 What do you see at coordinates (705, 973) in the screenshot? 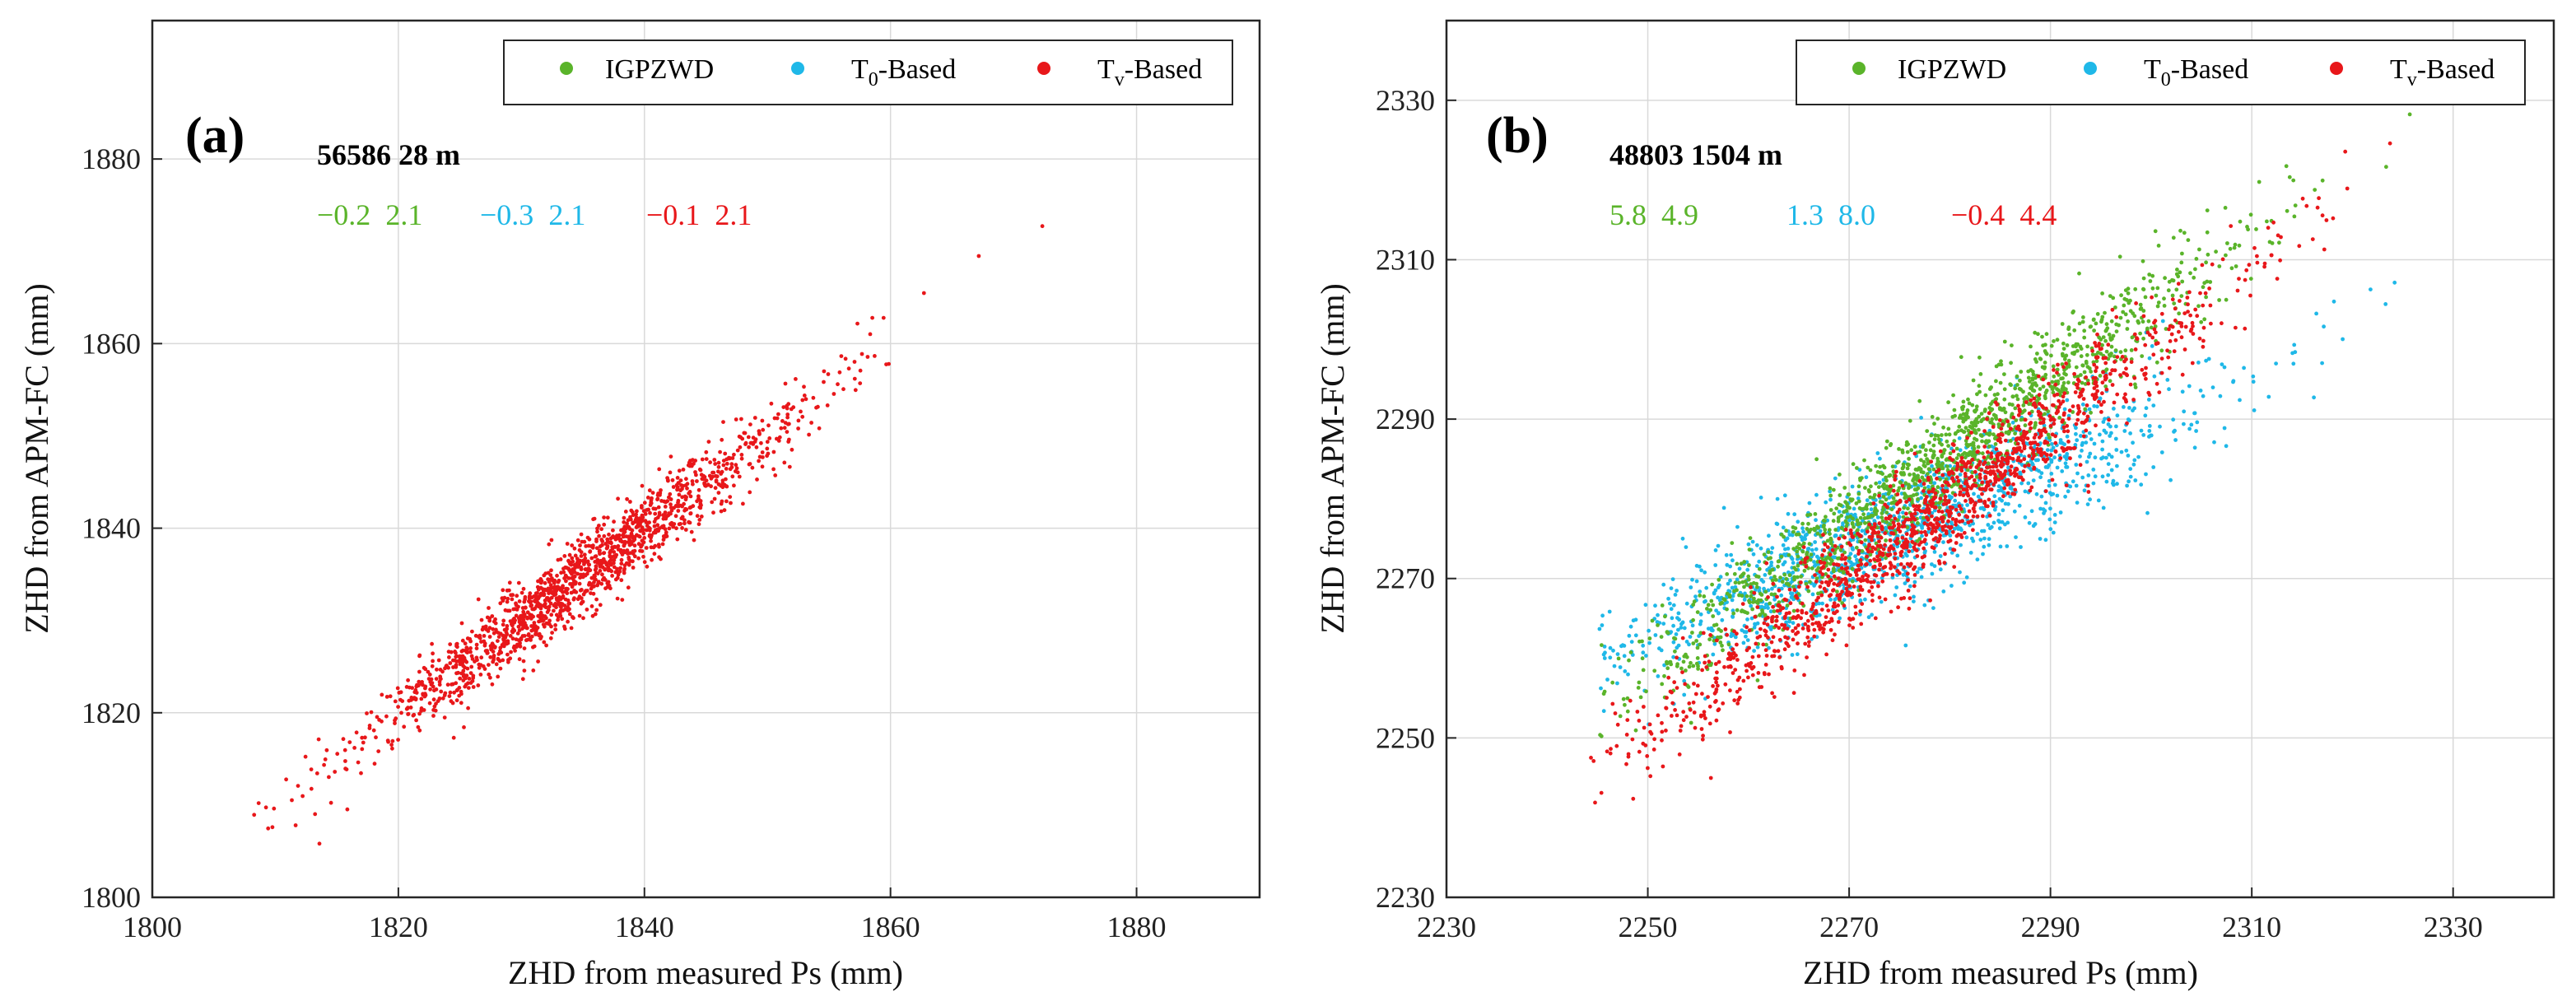
I see `panel-a-x-axis-title: ZHD from measured Ps (mm)` at bounding box center [705, 973].